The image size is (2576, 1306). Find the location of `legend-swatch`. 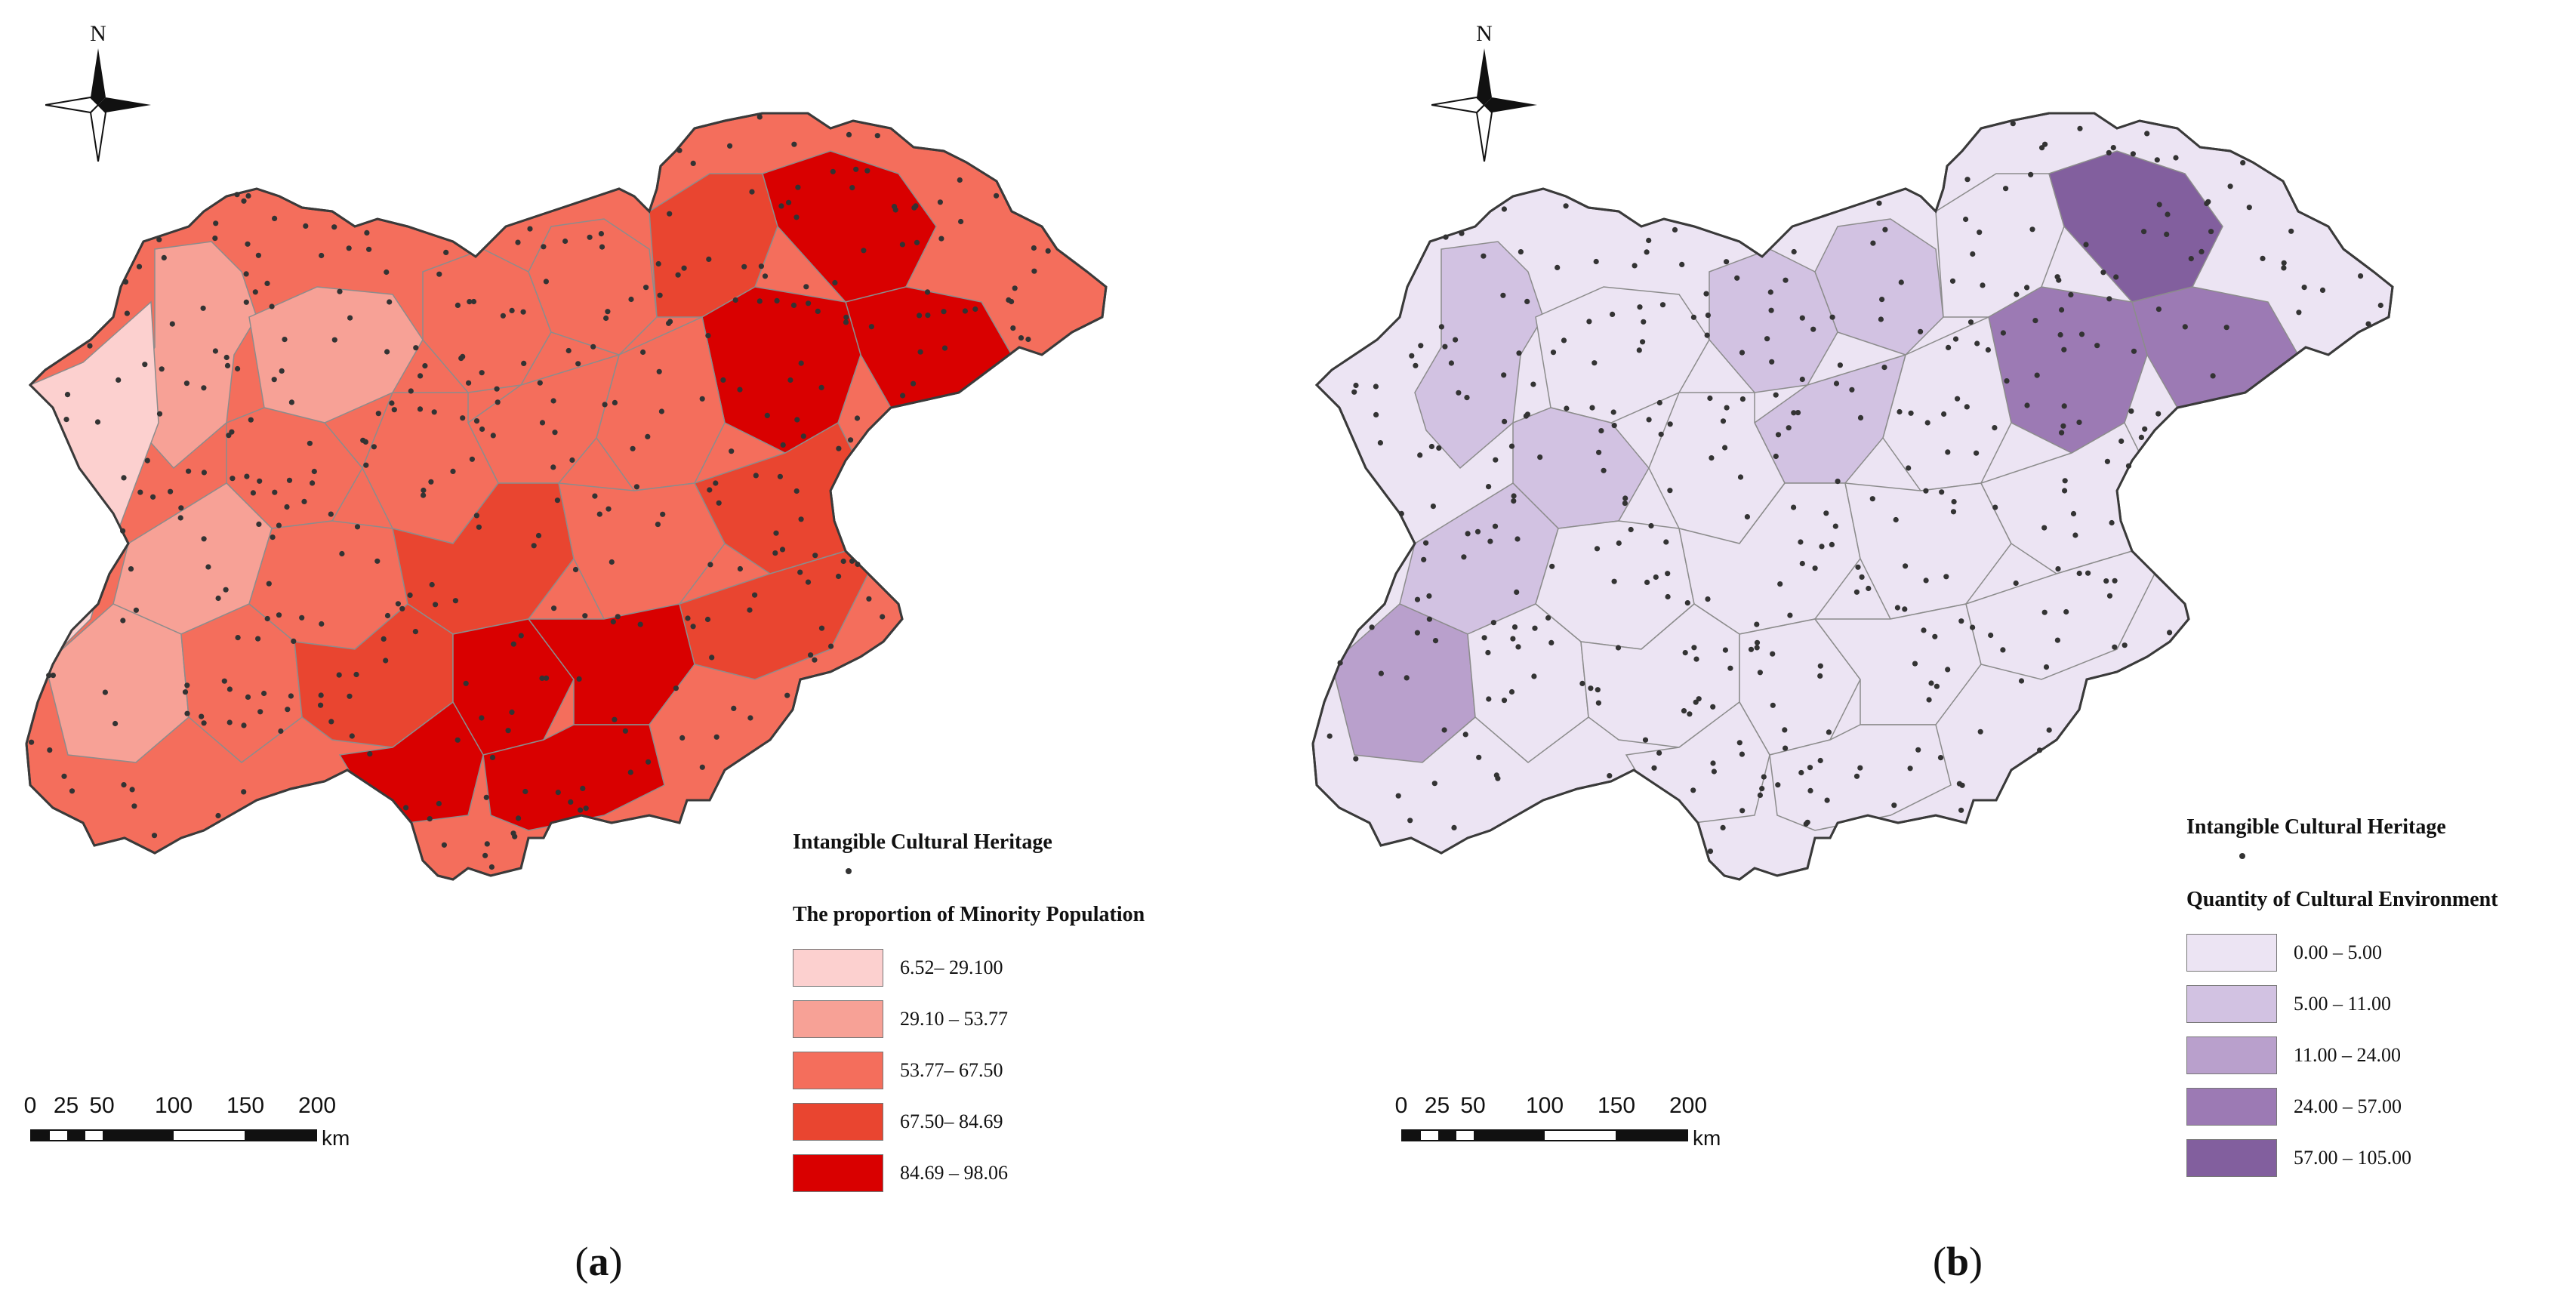

legend-swatch is located at coordinates (838, 1122).